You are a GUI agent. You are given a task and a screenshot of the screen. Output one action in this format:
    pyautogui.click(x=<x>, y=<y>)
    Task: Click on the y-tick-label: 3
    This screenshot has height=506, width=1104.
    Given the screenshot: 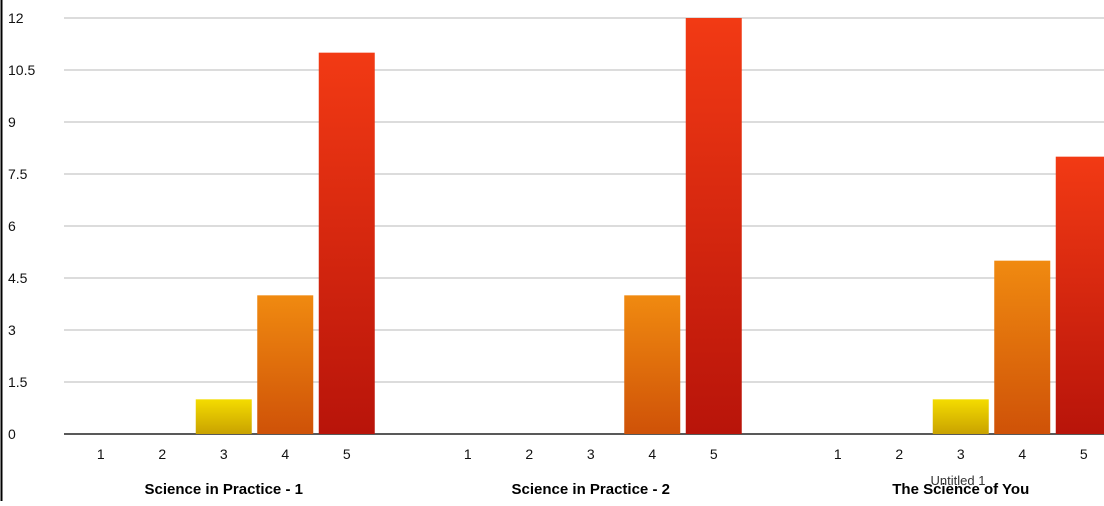 What is the action you would take?
    pyautogui.click(x=12, y=330)
    